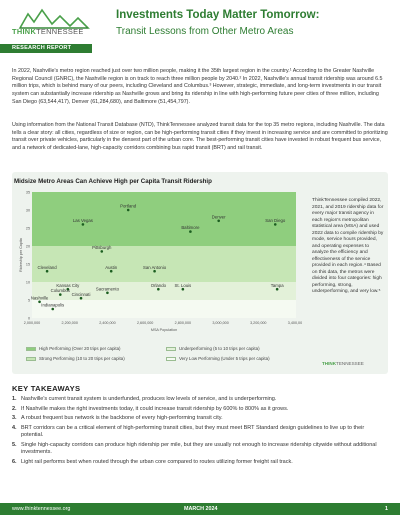 The height and width of the screenshot is (515, 400). Describe the element at coordinates (128, 210) in the screenshot. I see `point-portland` at that location.